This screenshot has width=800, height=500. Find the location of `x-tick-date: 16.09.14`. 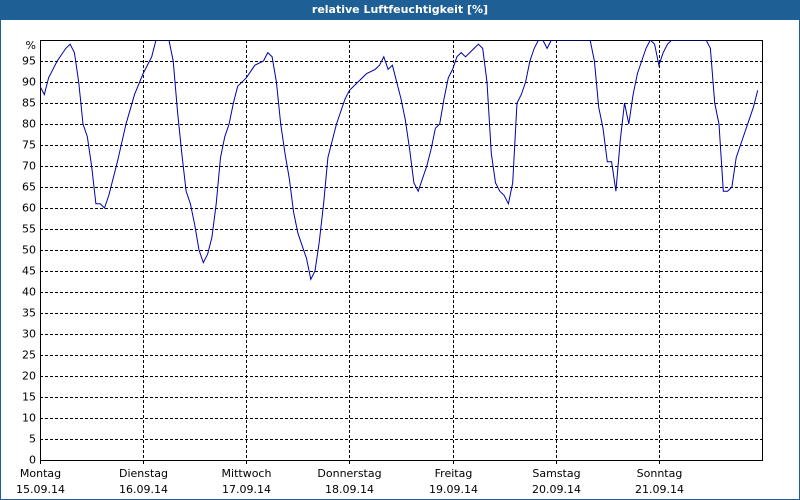

x-tick-date: 16.09.14 is located at coordinates (143, 489).